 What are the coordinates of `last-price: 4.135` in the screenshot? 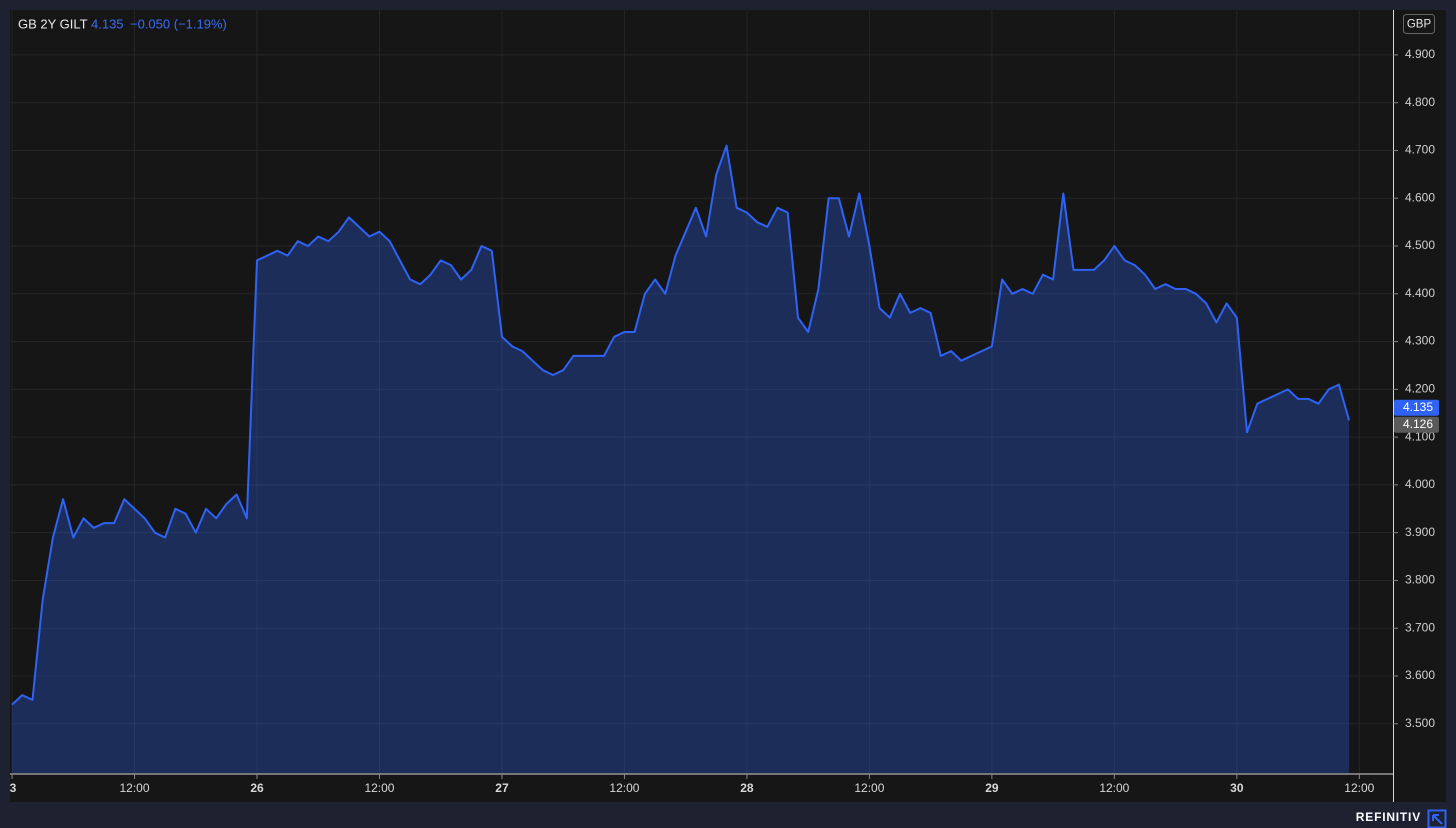 It's located at (107, 23).